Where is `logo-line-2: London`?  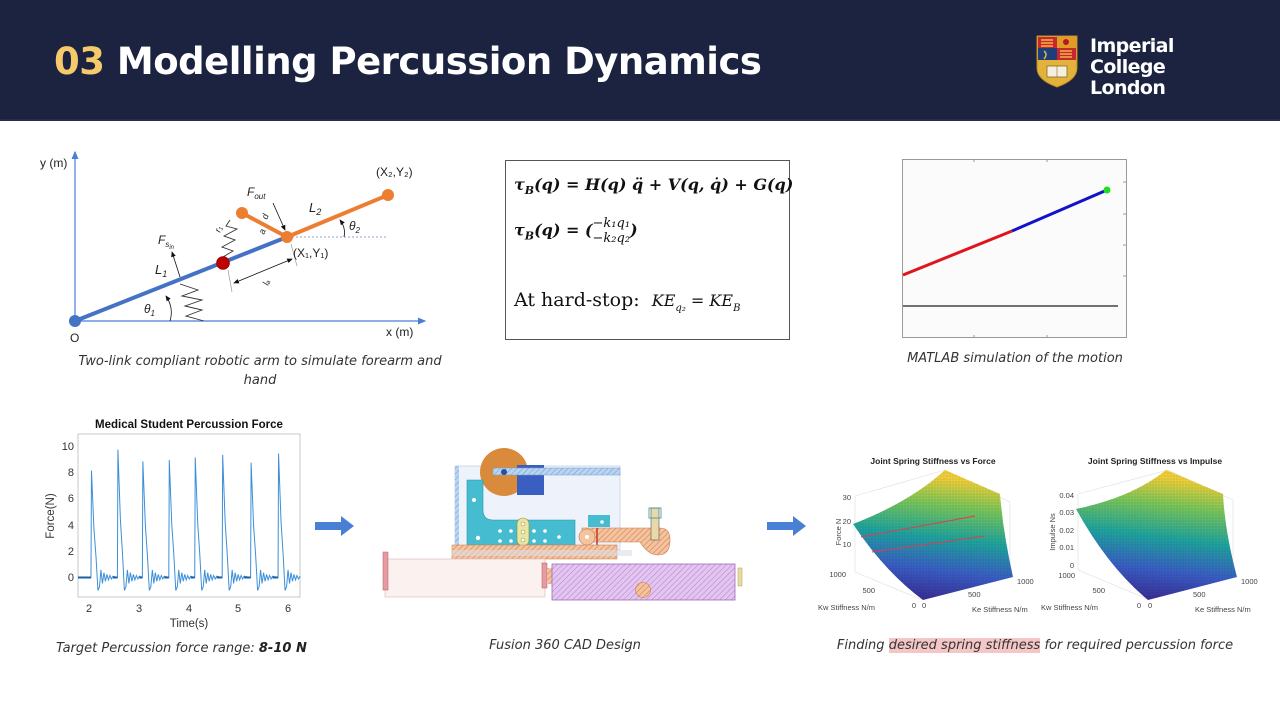 logo-line-2: London is located at coordinates (1128, 88).